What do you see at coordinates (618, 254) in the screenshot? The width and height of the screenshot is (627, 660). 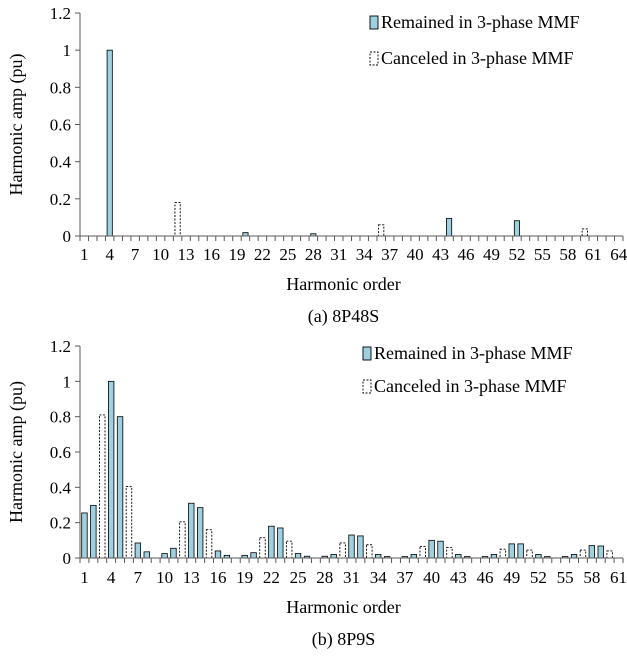 I see `x-tick-label: 64` at bounding box center [618, 254].